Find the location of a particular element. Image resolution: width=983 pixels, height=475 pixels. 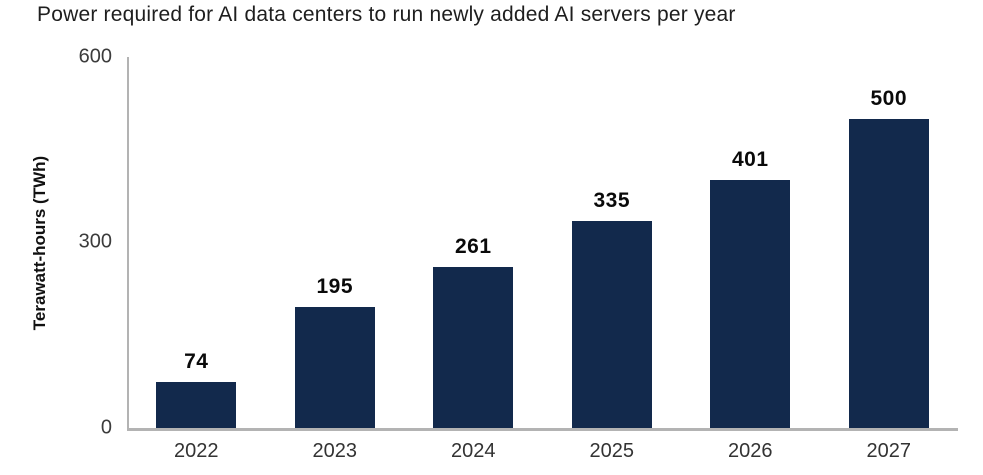

x-axis-label-2026: 2026 is located at coordinates (750, 451).